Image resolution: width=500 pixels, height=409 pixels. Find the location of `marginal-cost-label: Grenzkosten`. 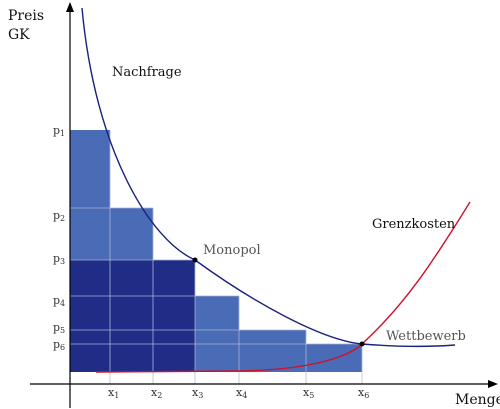

marginal-cost-label: Grenzkosten is located at coordinates (414, 224).